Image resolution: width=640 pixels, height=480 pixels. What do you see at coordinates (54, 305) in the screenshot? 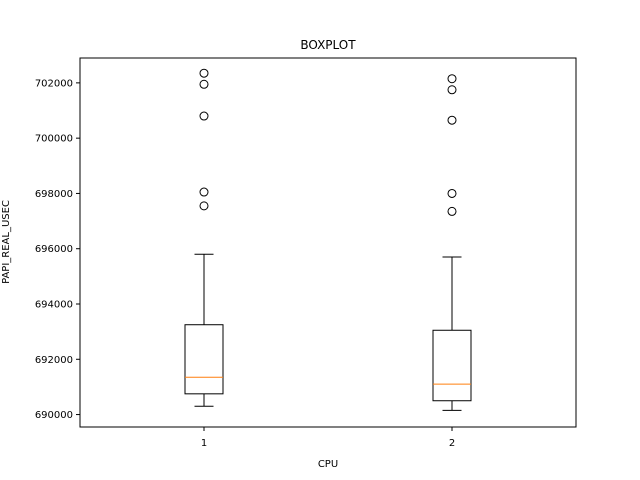
I see `y-tick-label: 694000` at bounding box center [54, 305].